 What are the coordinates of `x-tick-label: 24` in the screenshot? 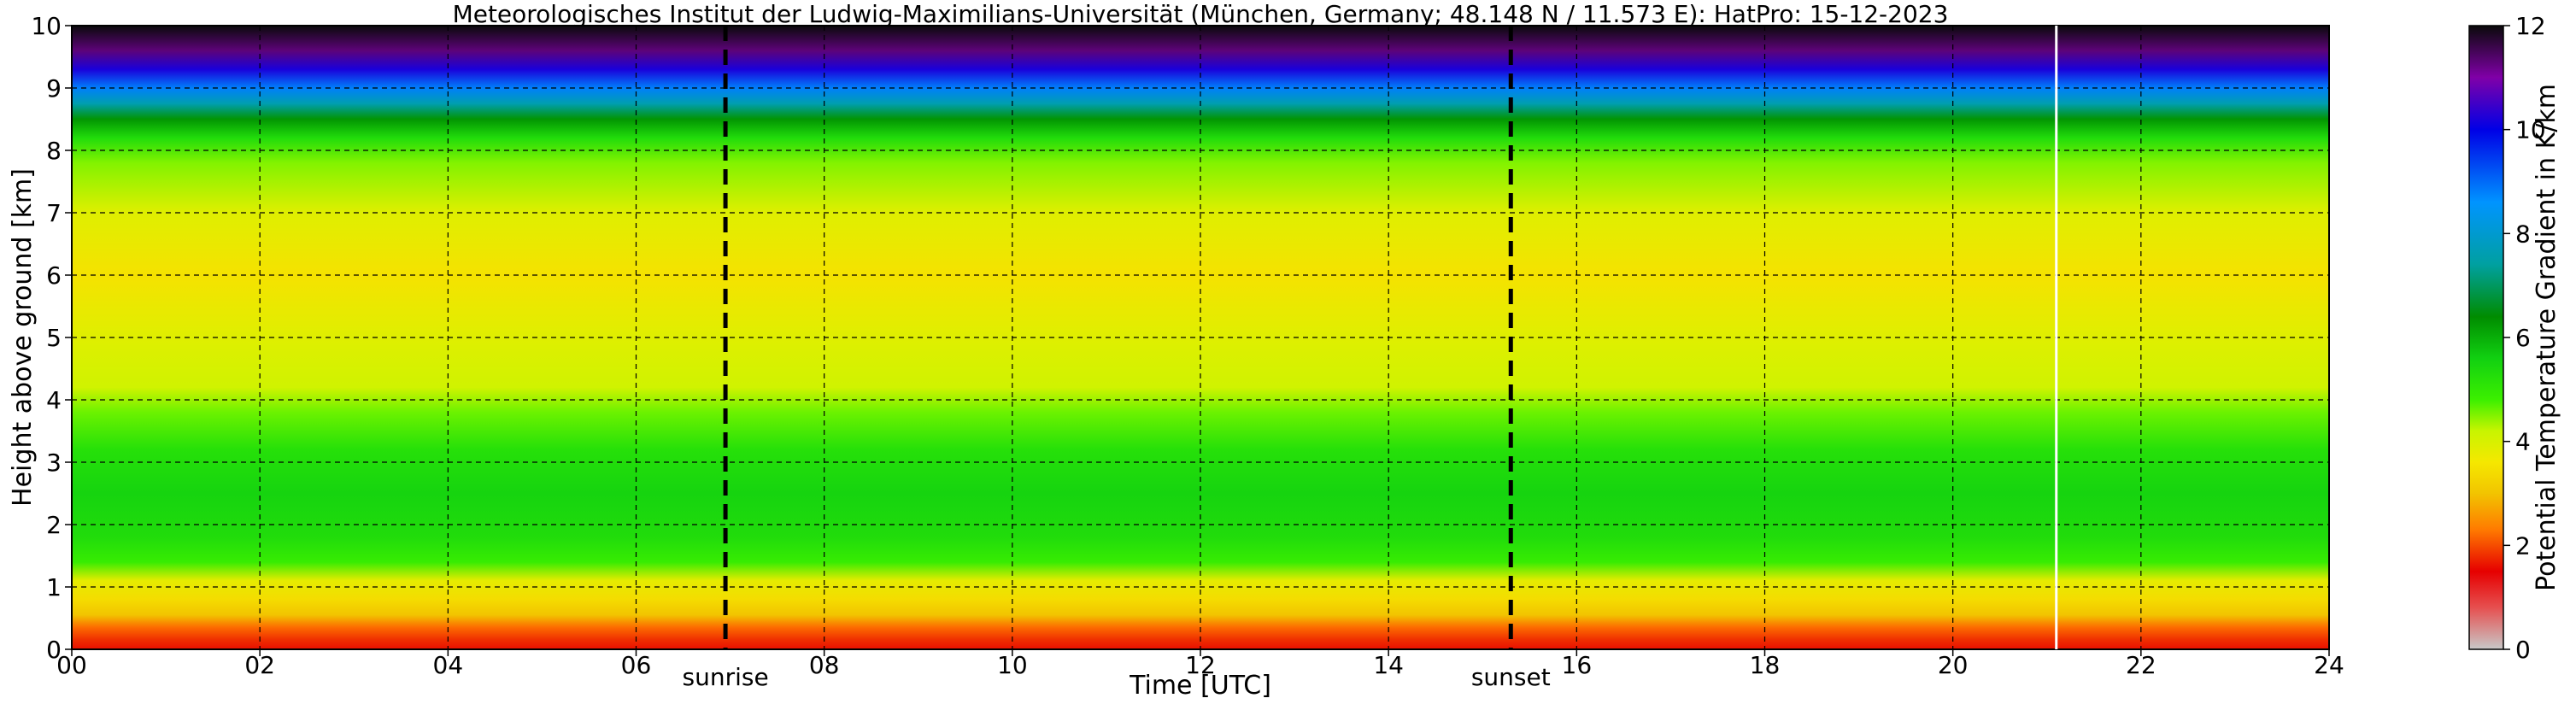 It's located at (2329, 665).